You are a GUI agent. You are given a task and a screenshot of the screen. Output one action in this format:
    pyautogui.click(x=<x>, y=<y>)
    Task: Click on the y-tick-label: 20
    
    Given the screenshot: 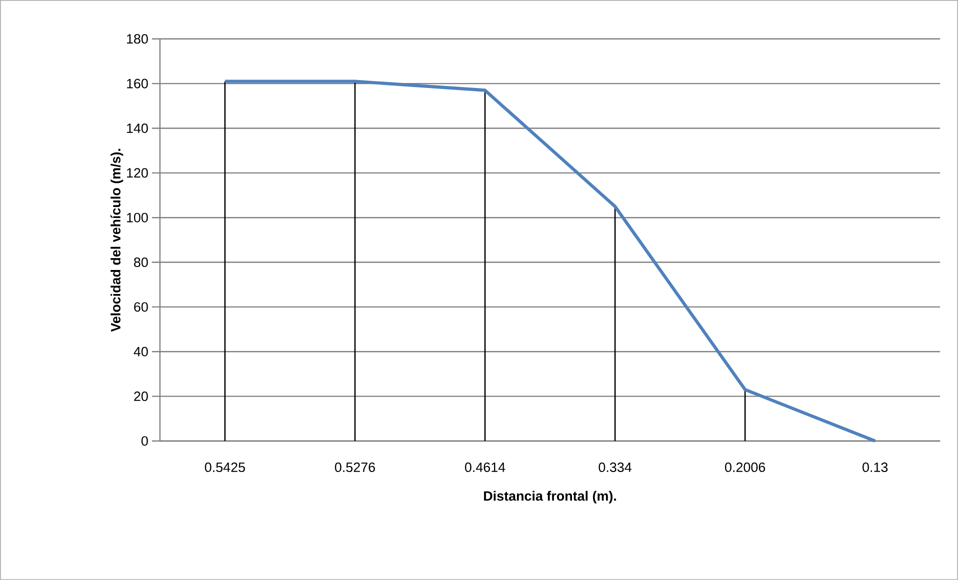 What is the action you would take?
    pyautogui.click(x=141, y=397)
    